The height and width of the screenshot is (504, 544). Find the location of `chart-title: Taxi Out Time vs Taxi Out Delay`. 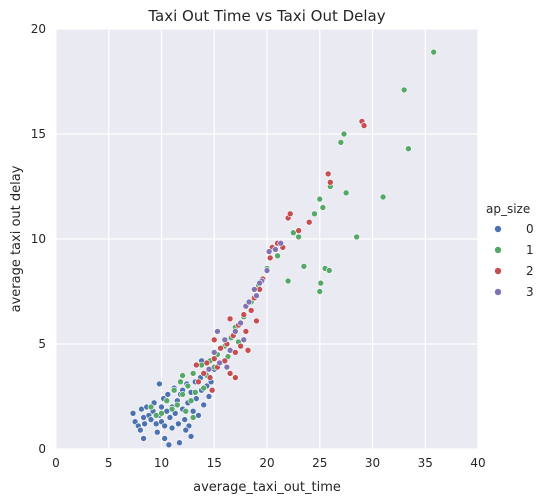

chart-title: Taxi Out Time vs Taxi Out Delay is located at coordinates (266, 16).